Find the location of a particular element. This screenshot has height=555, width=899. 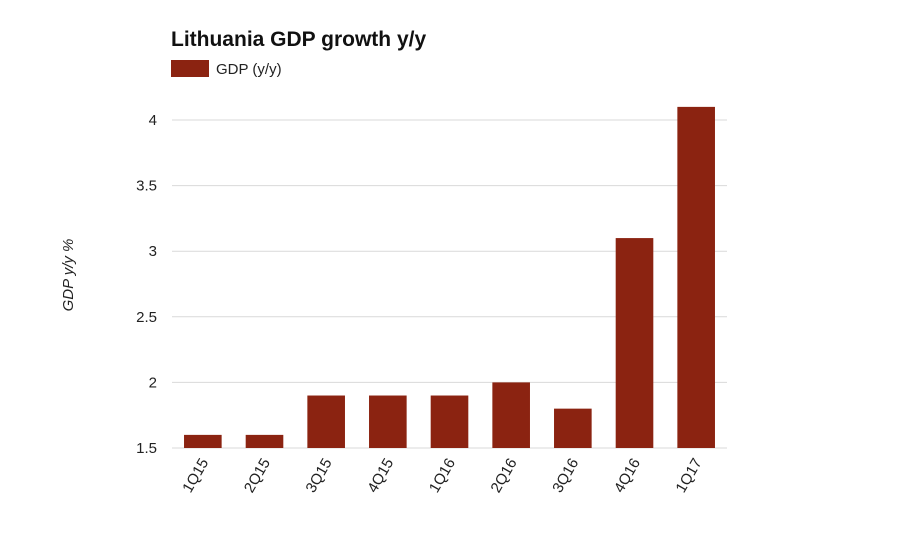

bar-4Q16 is located at coordinates (634, 343).